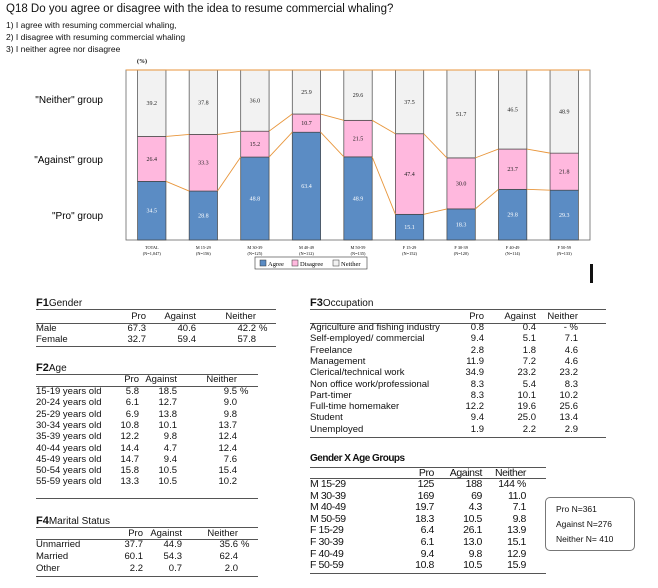 The height and width of the screenshot is (588, 658). Describe the element at coordinates (585, 539) in the screenshot. I see `sample-size-neither: Neither N= 410` at that location.